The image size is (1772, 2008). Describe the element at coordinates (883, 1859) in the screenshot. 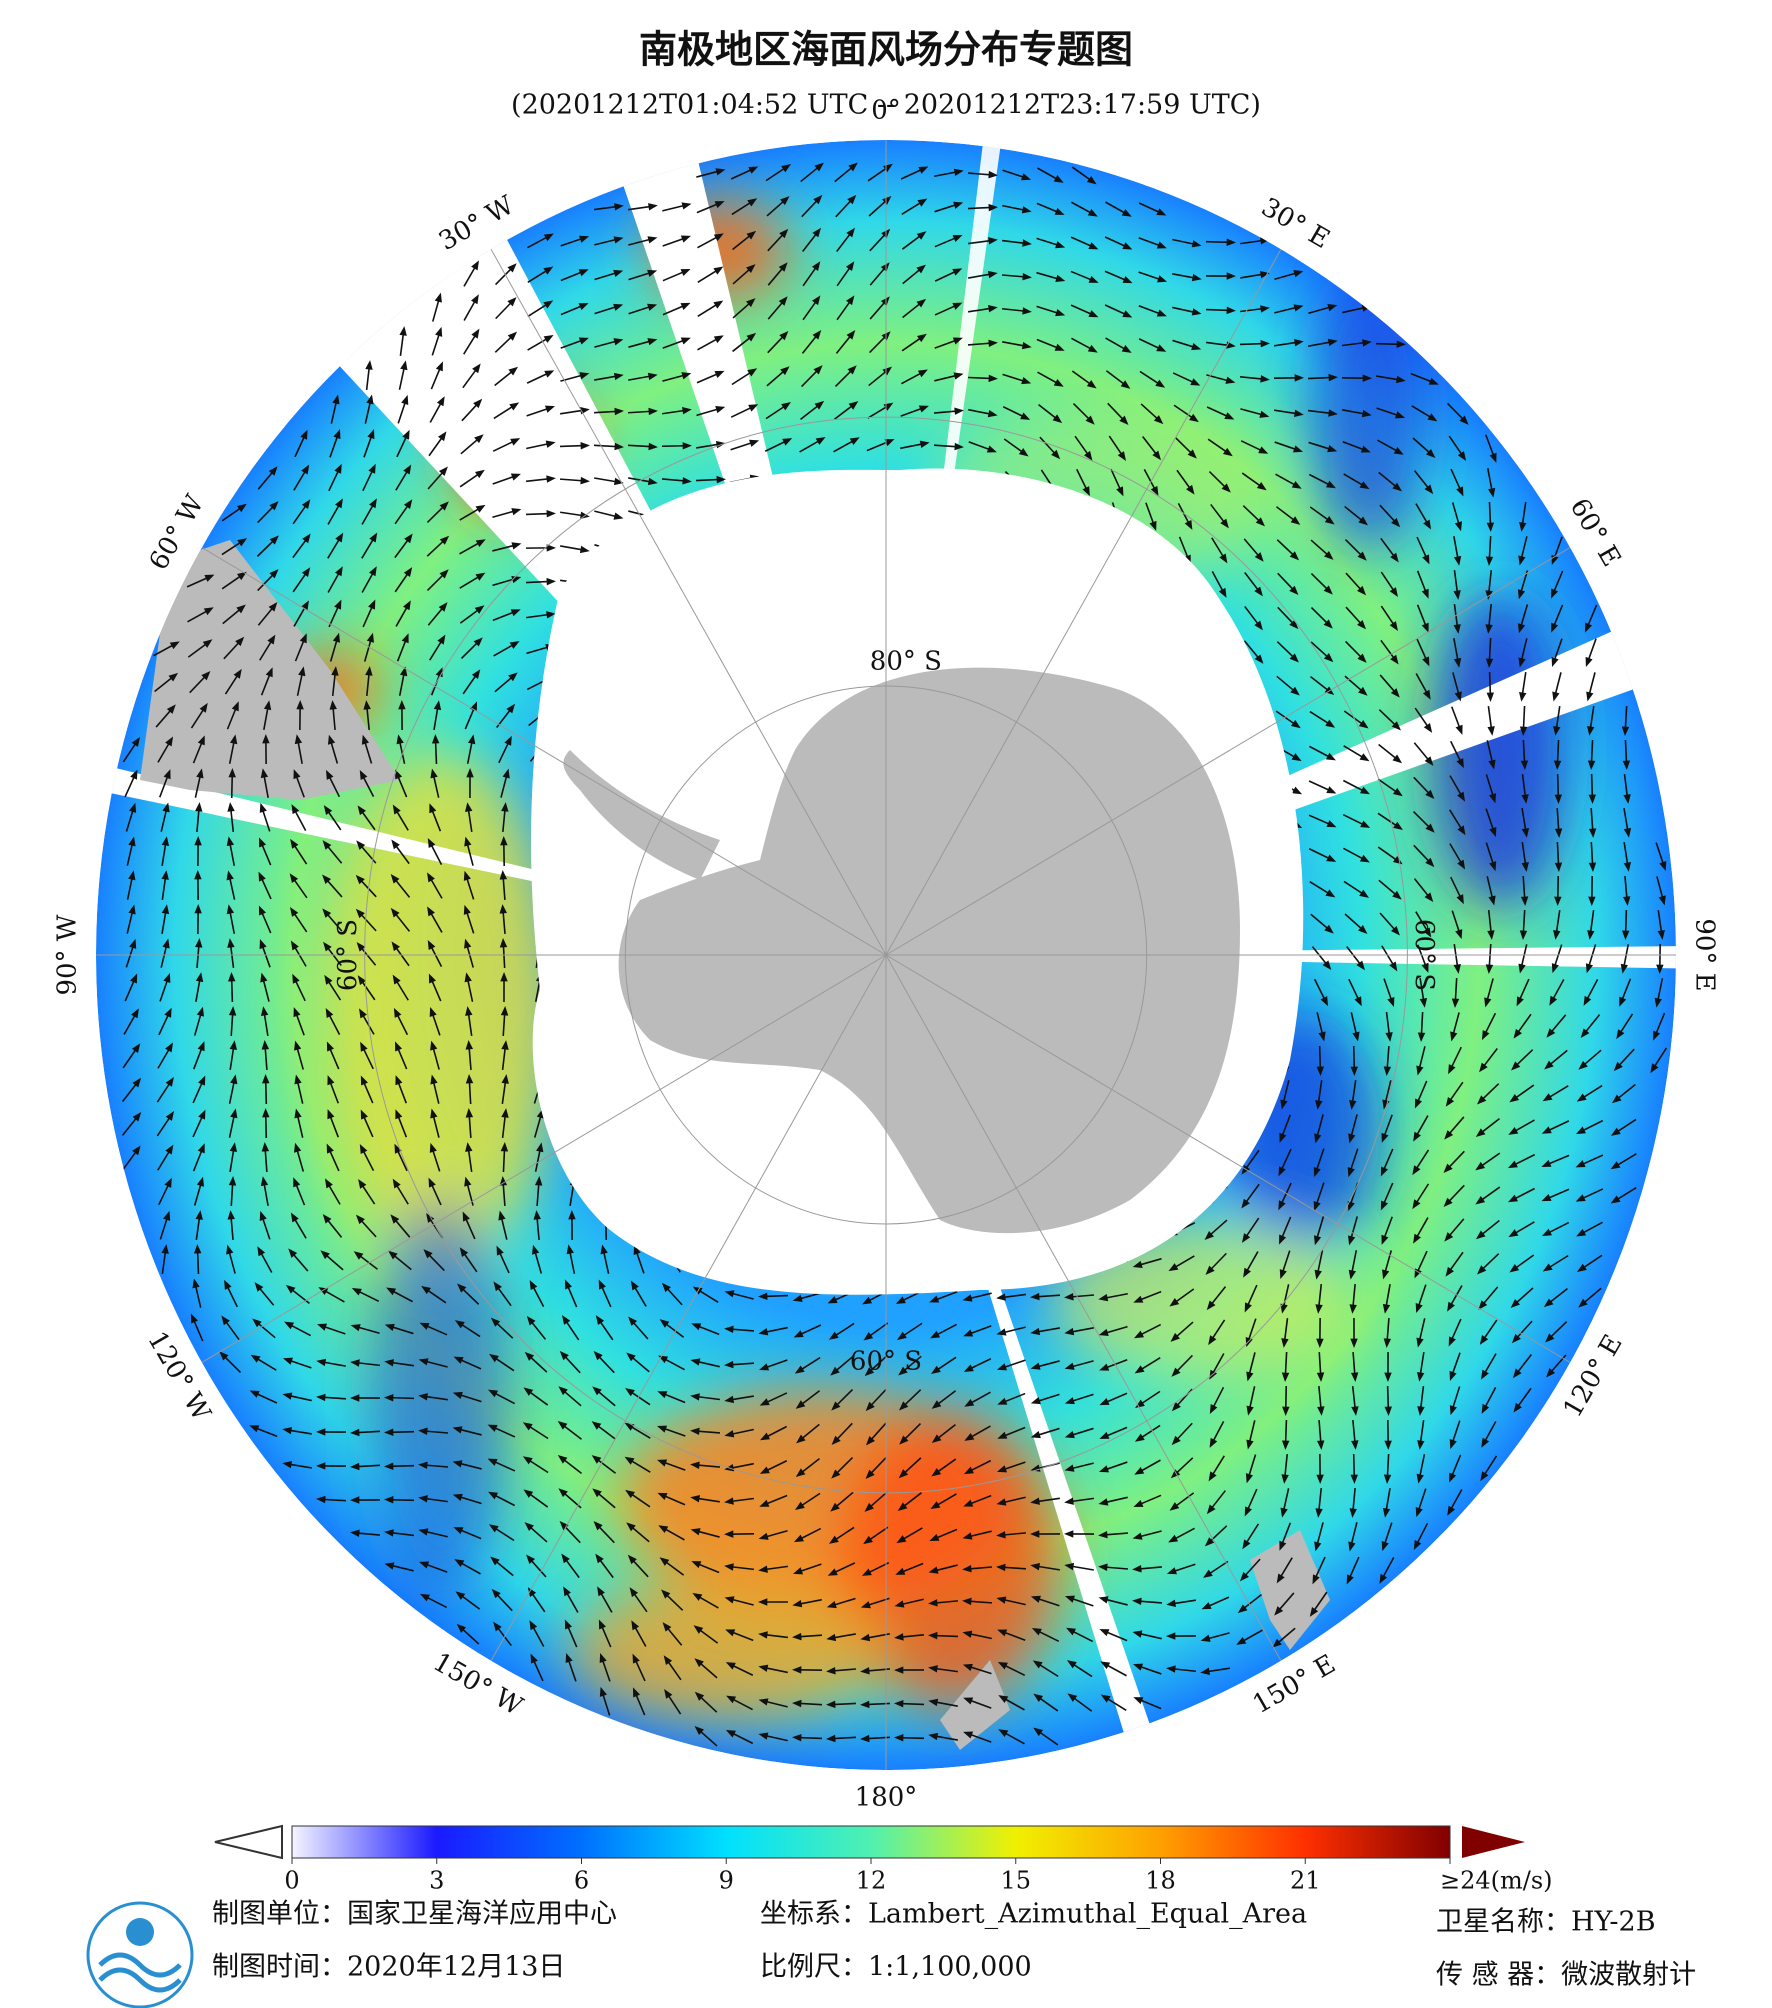

I see `colorbar: 0 3 6 9 12 15 18 21 ≥24(m/s)` at that location.